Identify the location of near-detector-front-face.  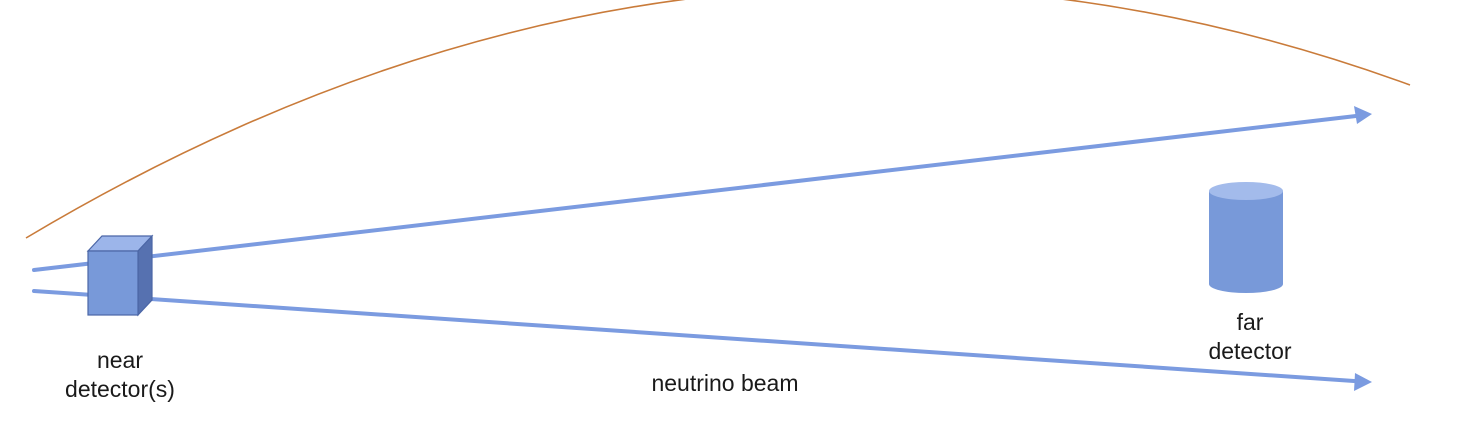
(113, 283).